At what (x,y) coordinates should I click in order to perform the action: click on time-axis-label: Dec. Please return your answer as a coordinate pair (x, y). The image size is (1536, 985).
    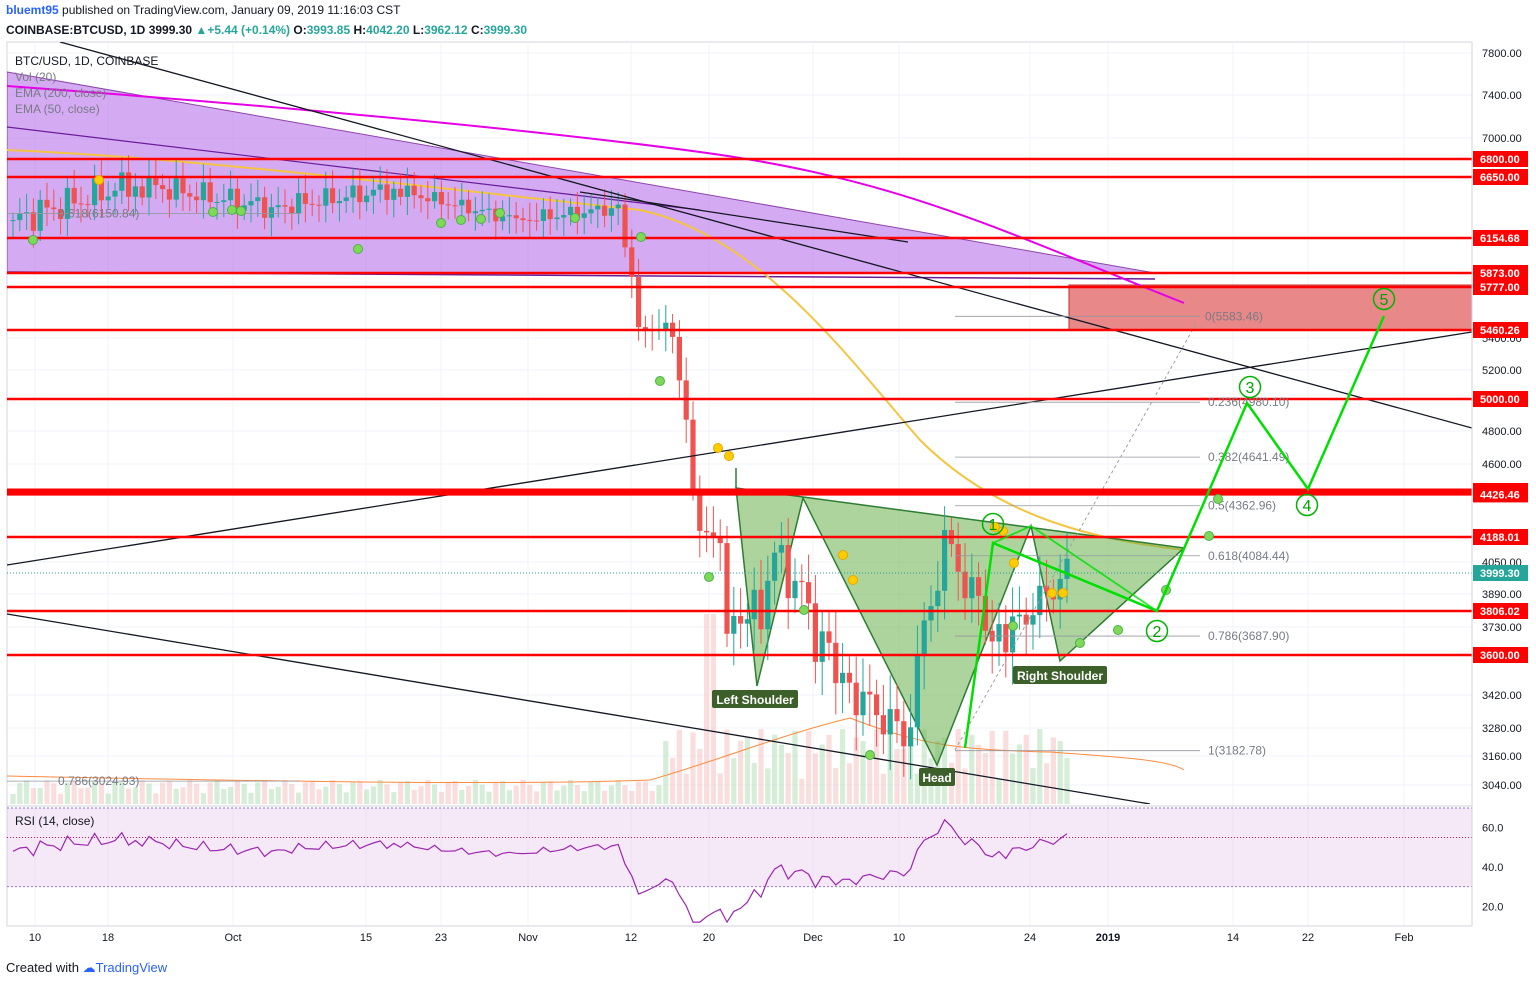
    Looking at the image, I should click on (813, 938).